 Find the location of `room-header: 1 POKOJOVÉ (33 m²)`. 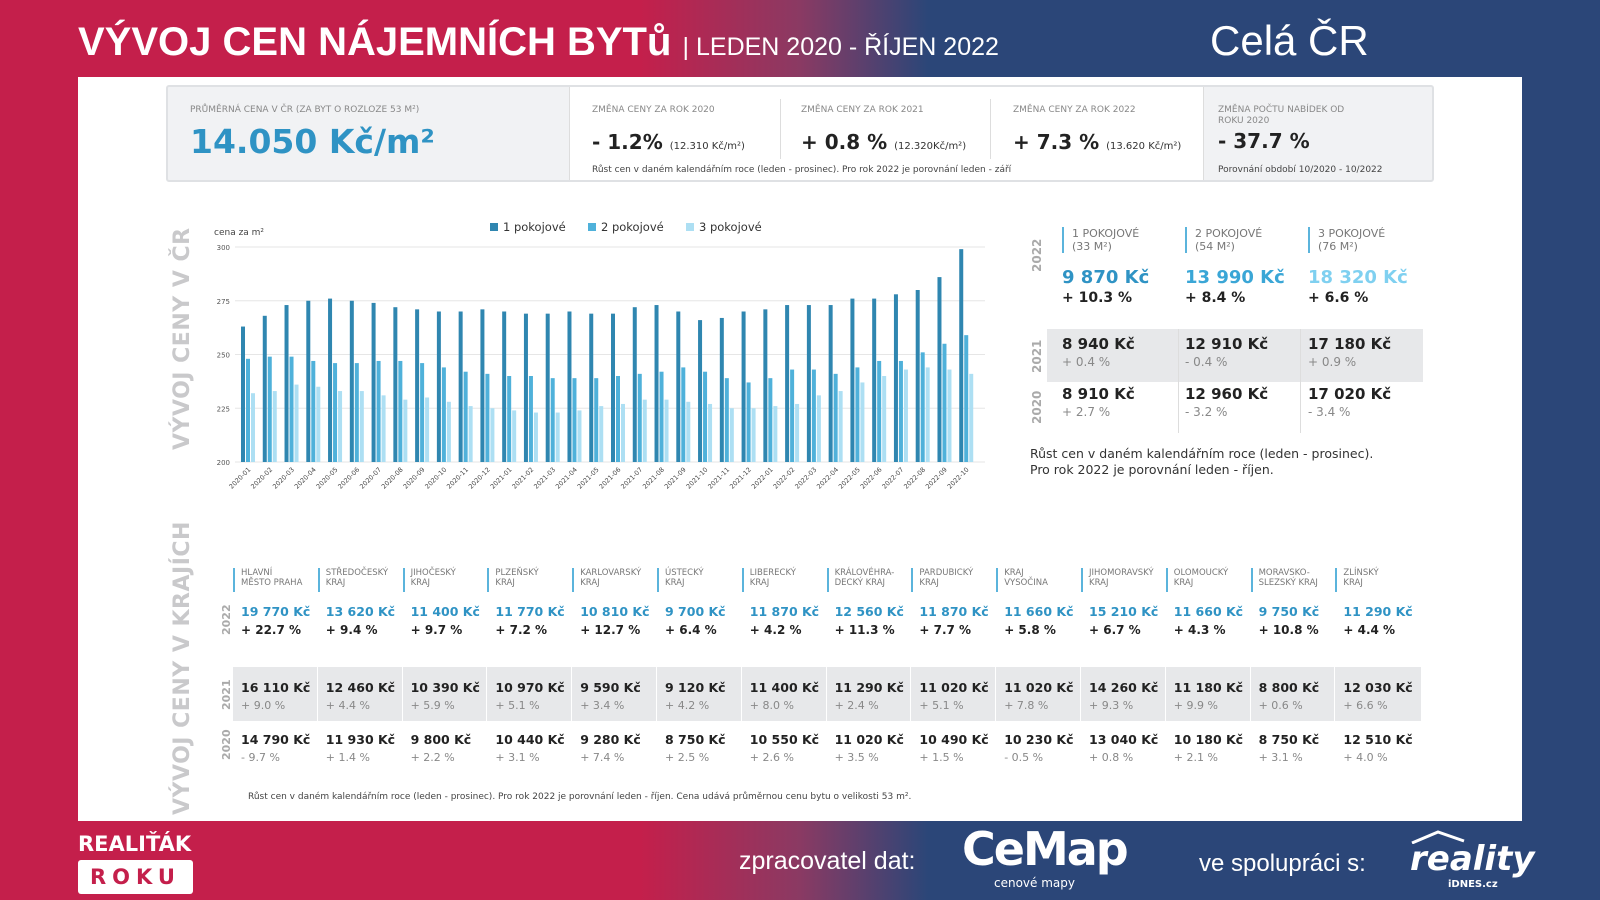

room-header: 1 POKOJOVÉ (33 m²) is located at coordinates (1123, 240).